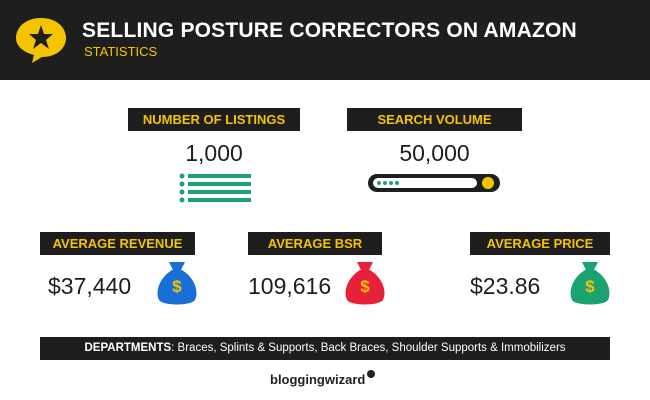 The image size is (650, 400). What do you see at coordinates (505, 286) in the screenshot?
I see `stat-value: $23.86` at bounding box center [505, 286].